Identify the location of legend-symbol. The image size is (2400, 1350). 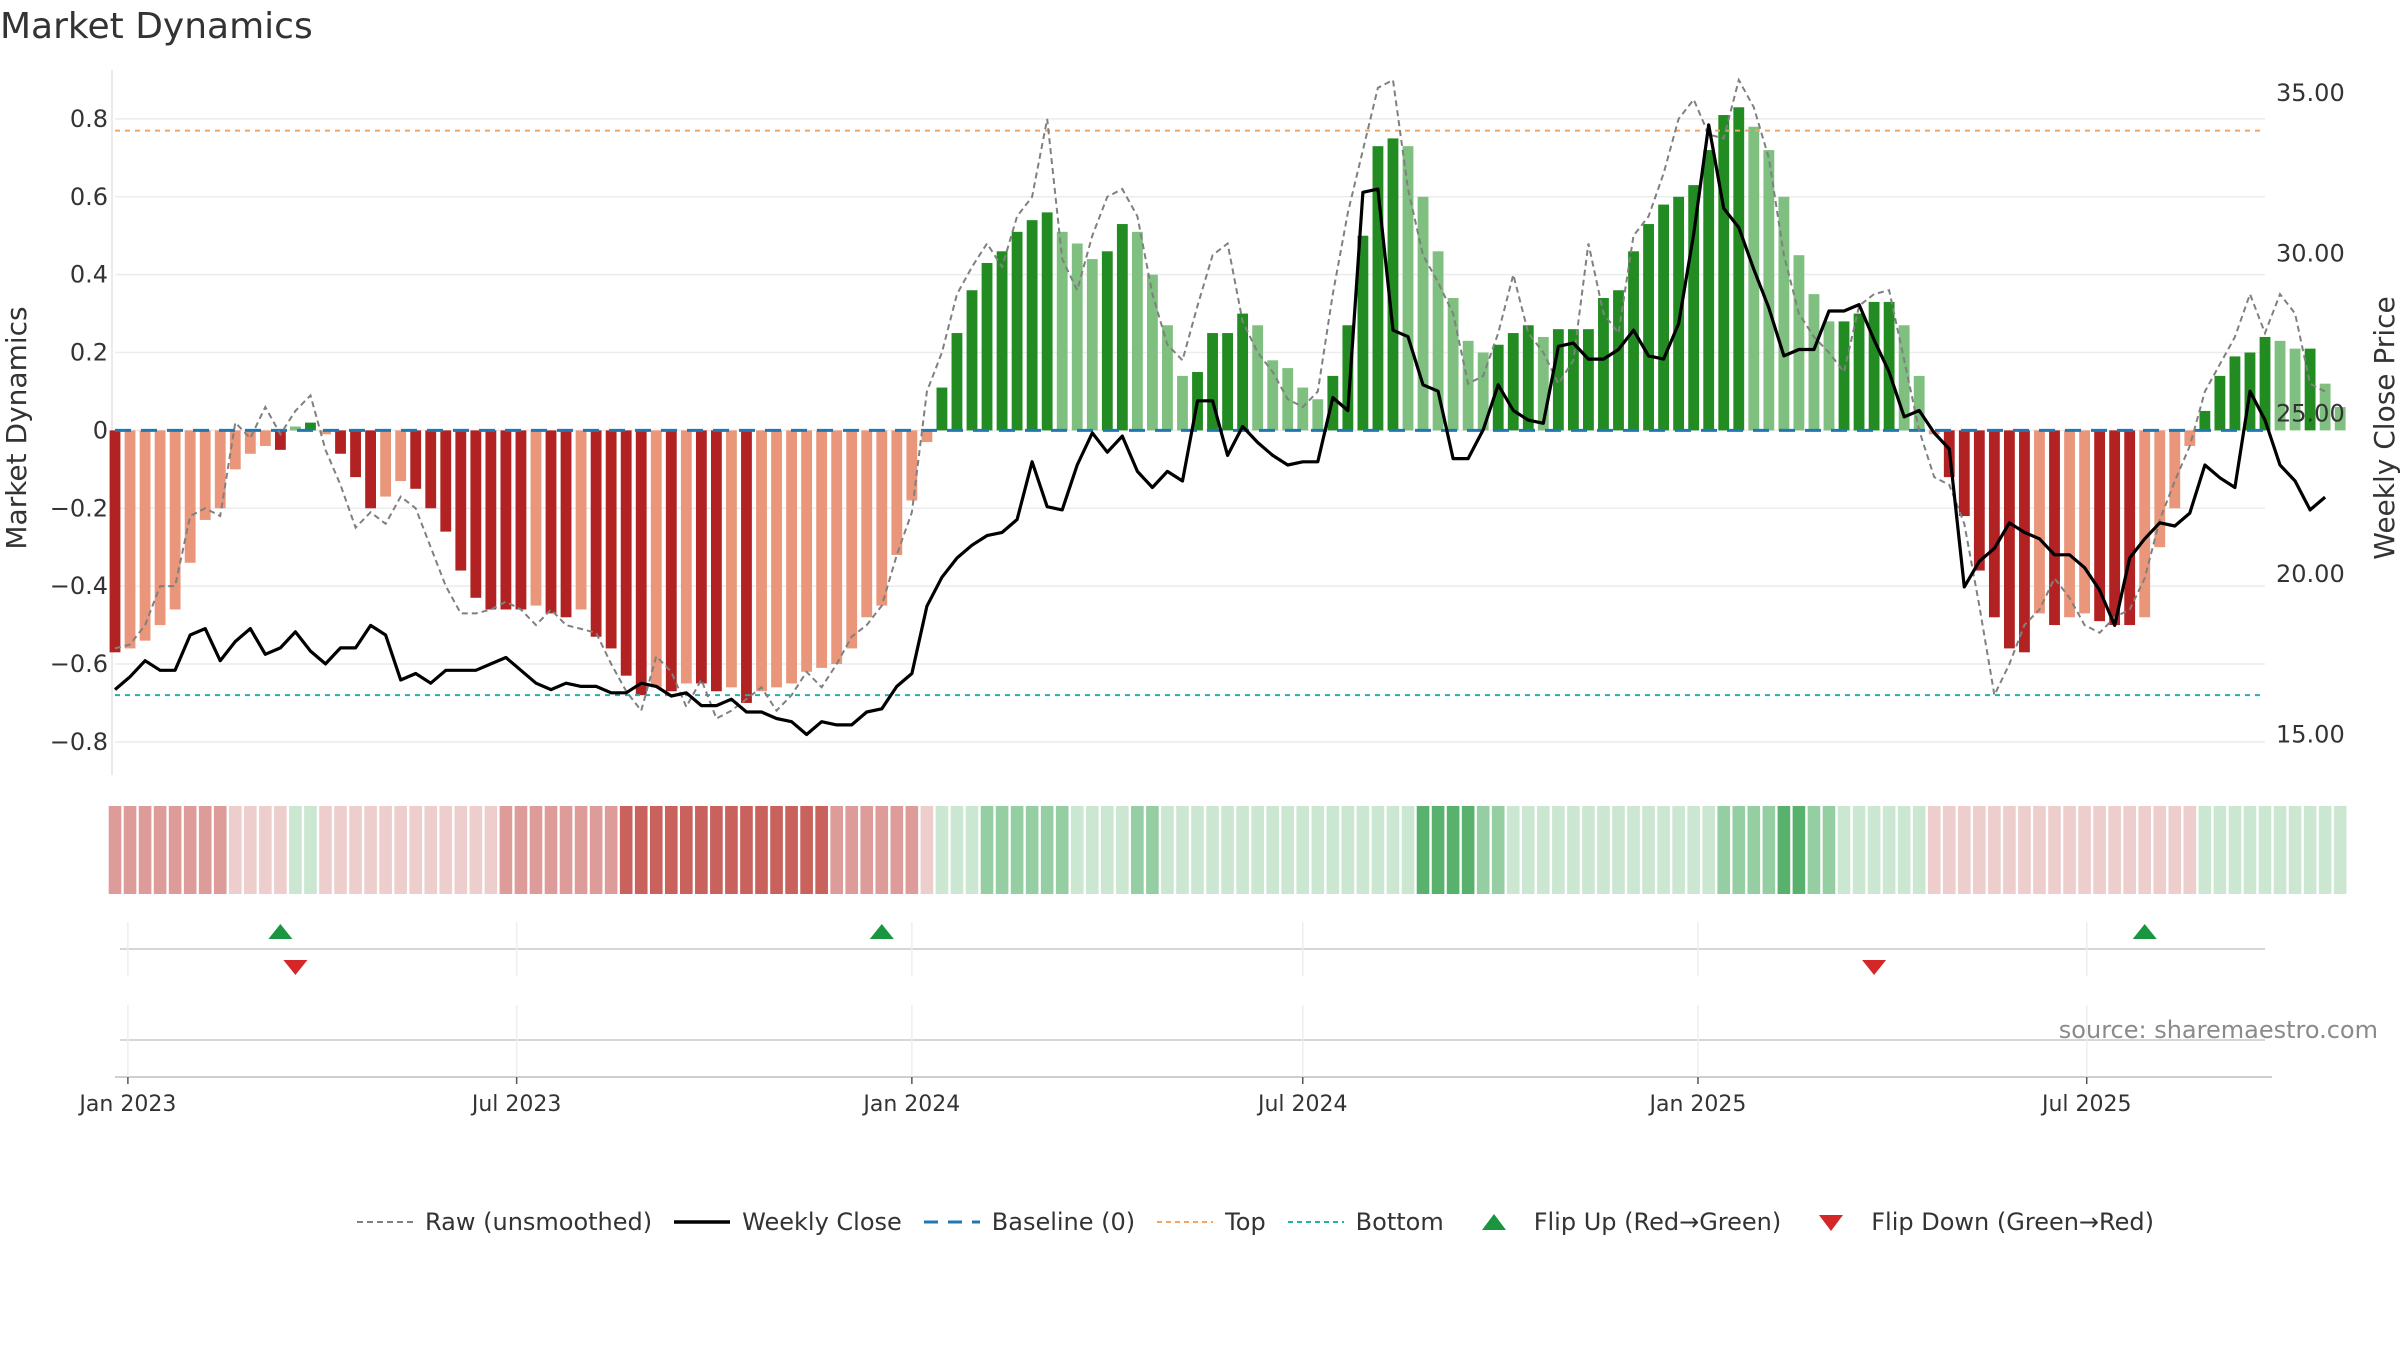
(1831, 1223).